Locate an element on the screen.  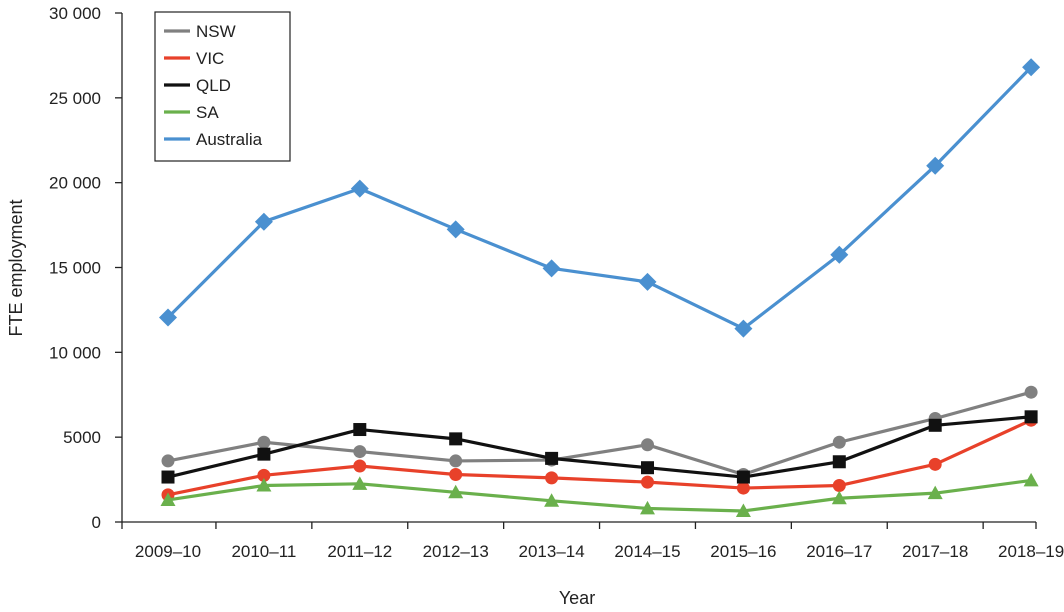
series-sa is located at coordinates (599, 494).